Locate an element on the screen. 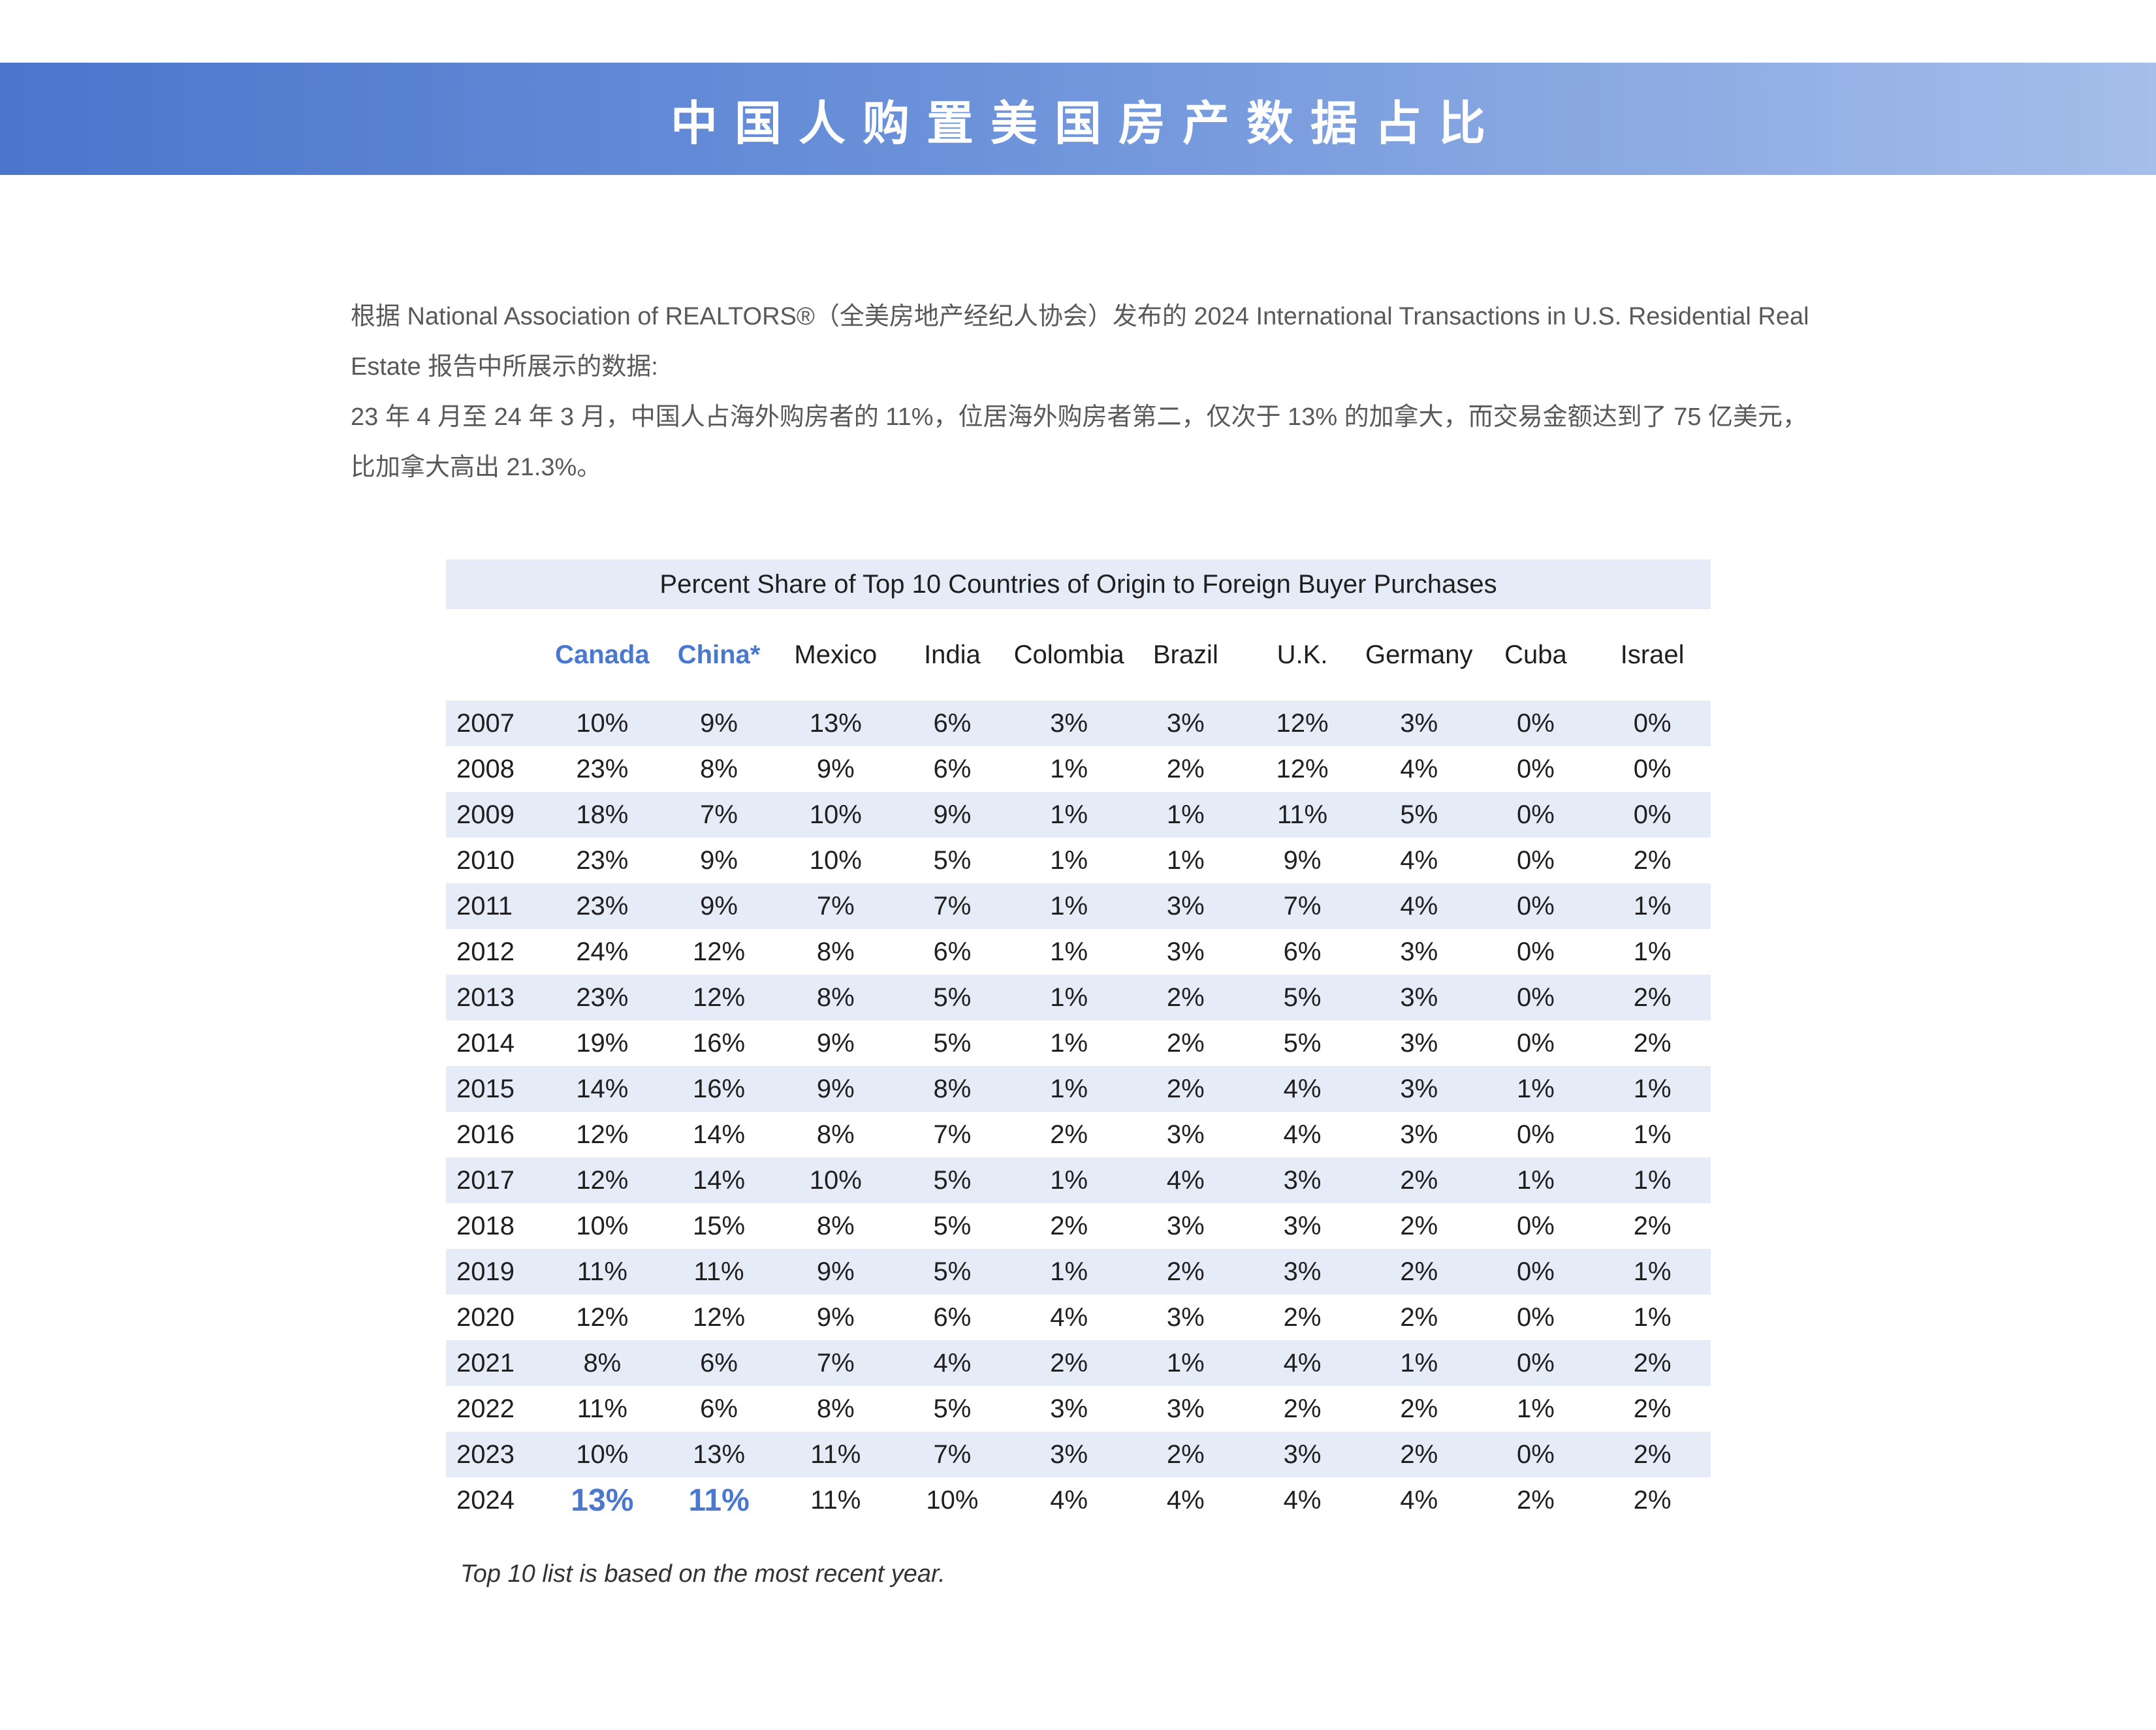 The height and width of the screenshot is (1730, 2156). column-header-china: China* is located at coordinates (719, 654).